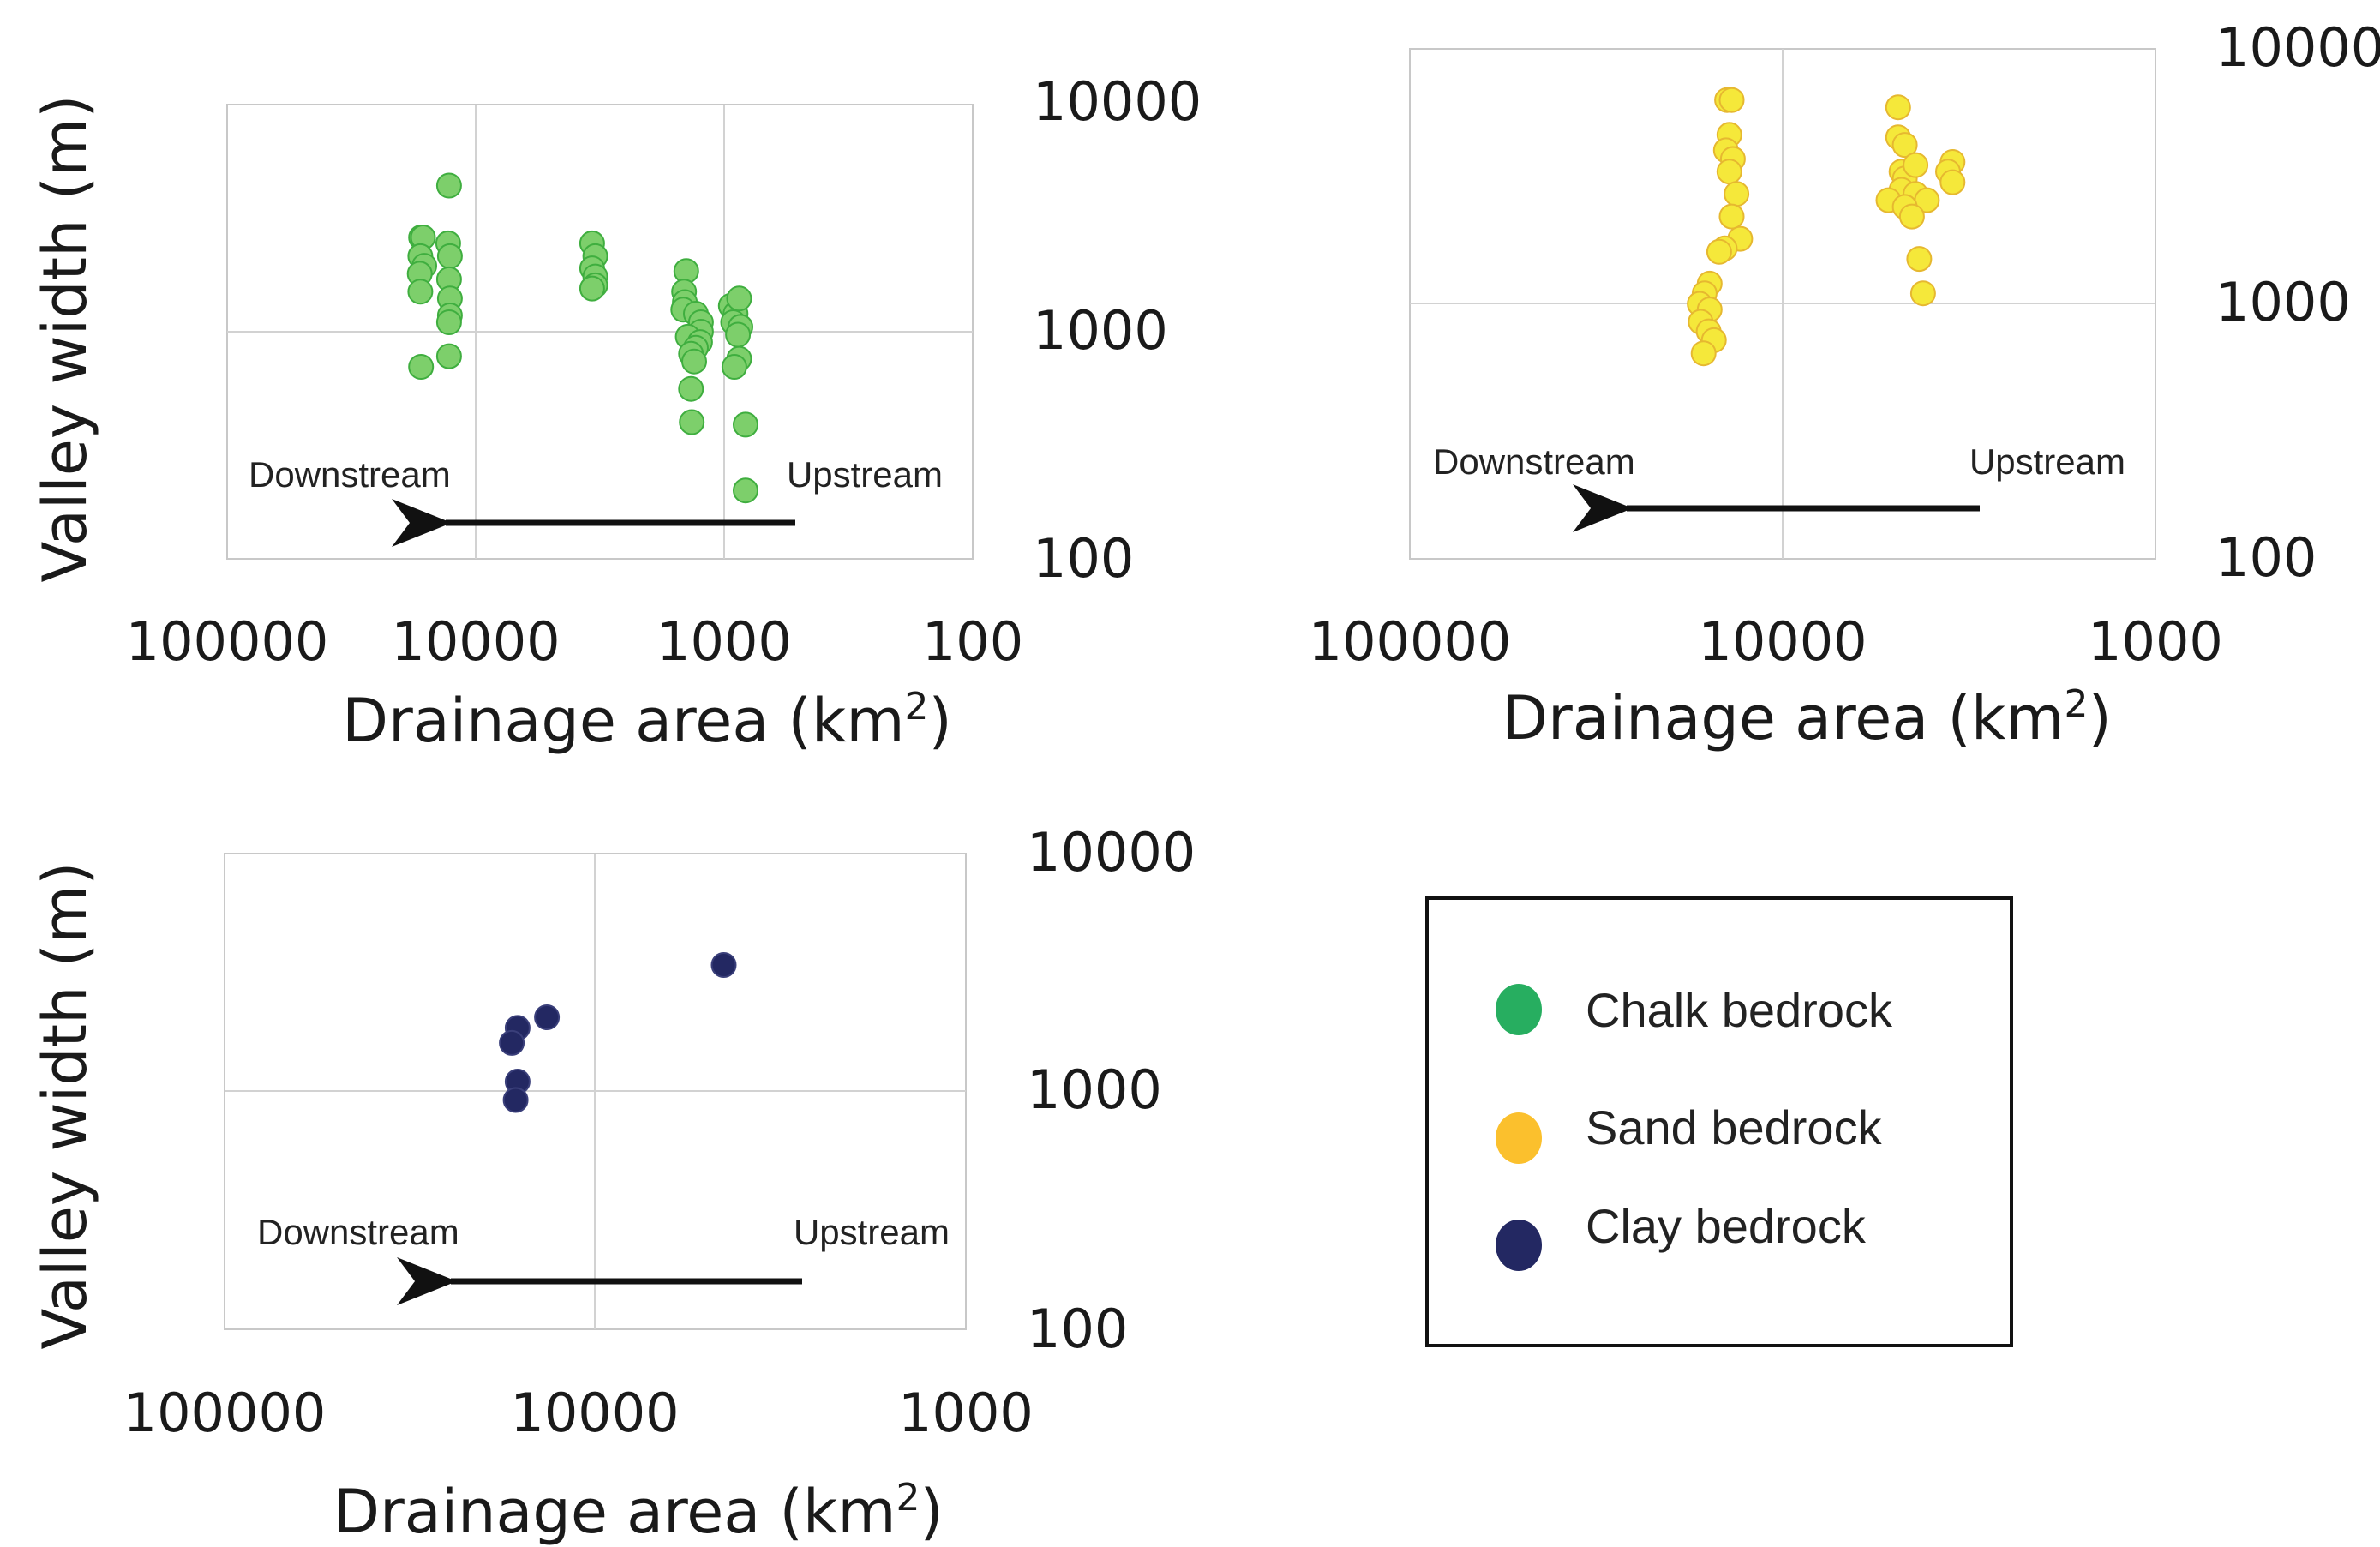 The height and width of the screenshot is (1547, 2380). What do you see at coordinates (1740, 1010) in the screenshot?
I see `legend-label: Chalk bedrock` at bounding box center [1740, 1010].